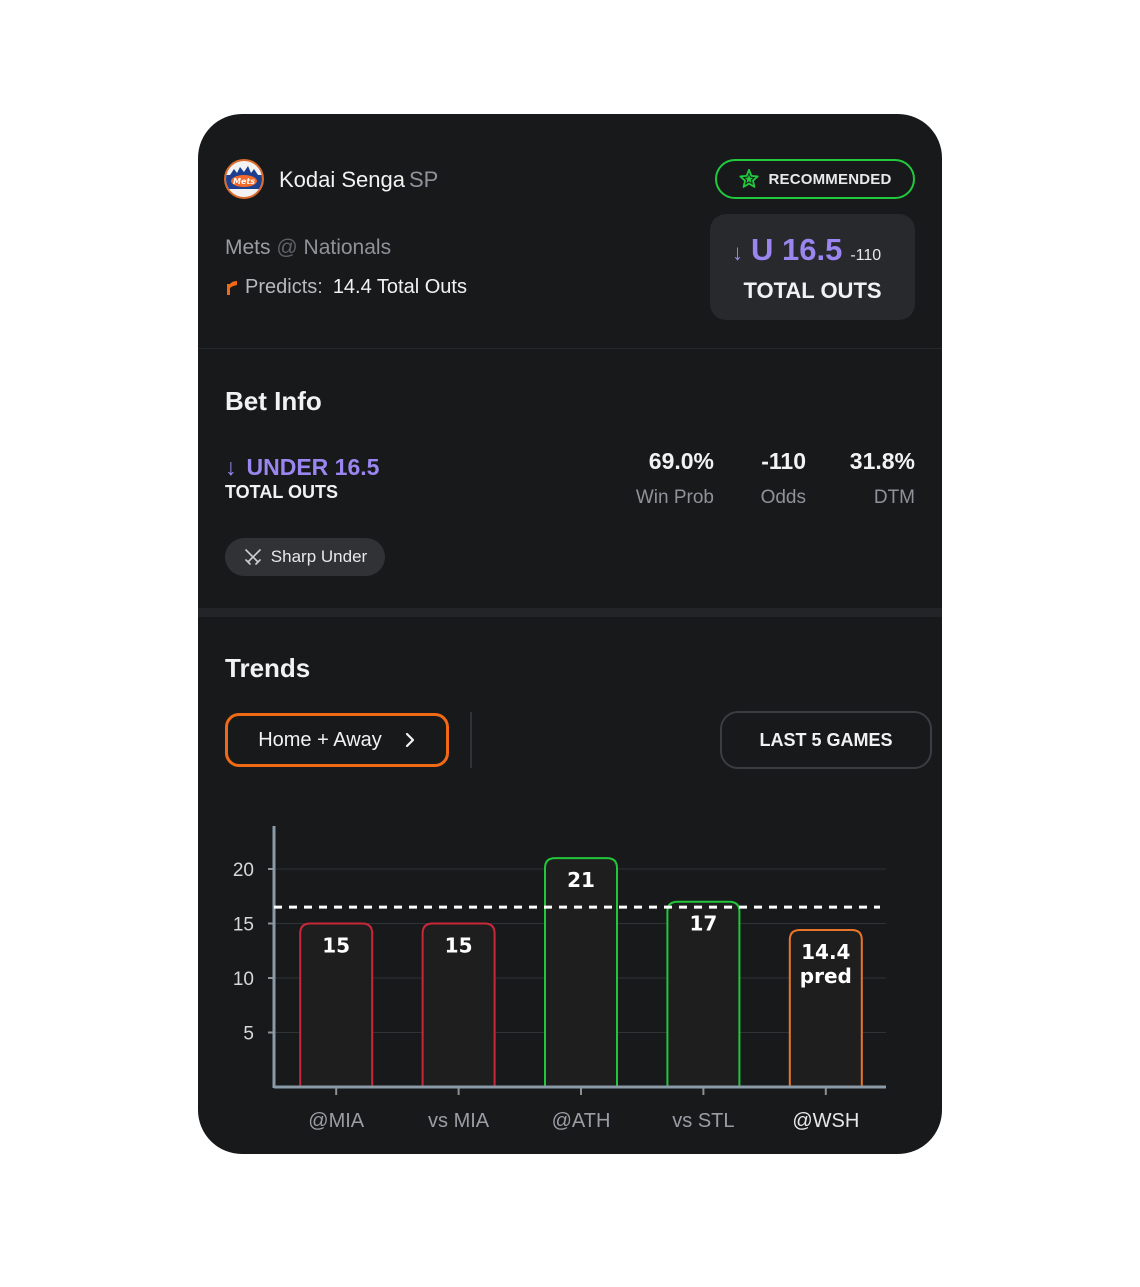  What do you see at coordinates (749, 178) in the screenshot?
I see `star-icon` at bounding box center [749, 178].